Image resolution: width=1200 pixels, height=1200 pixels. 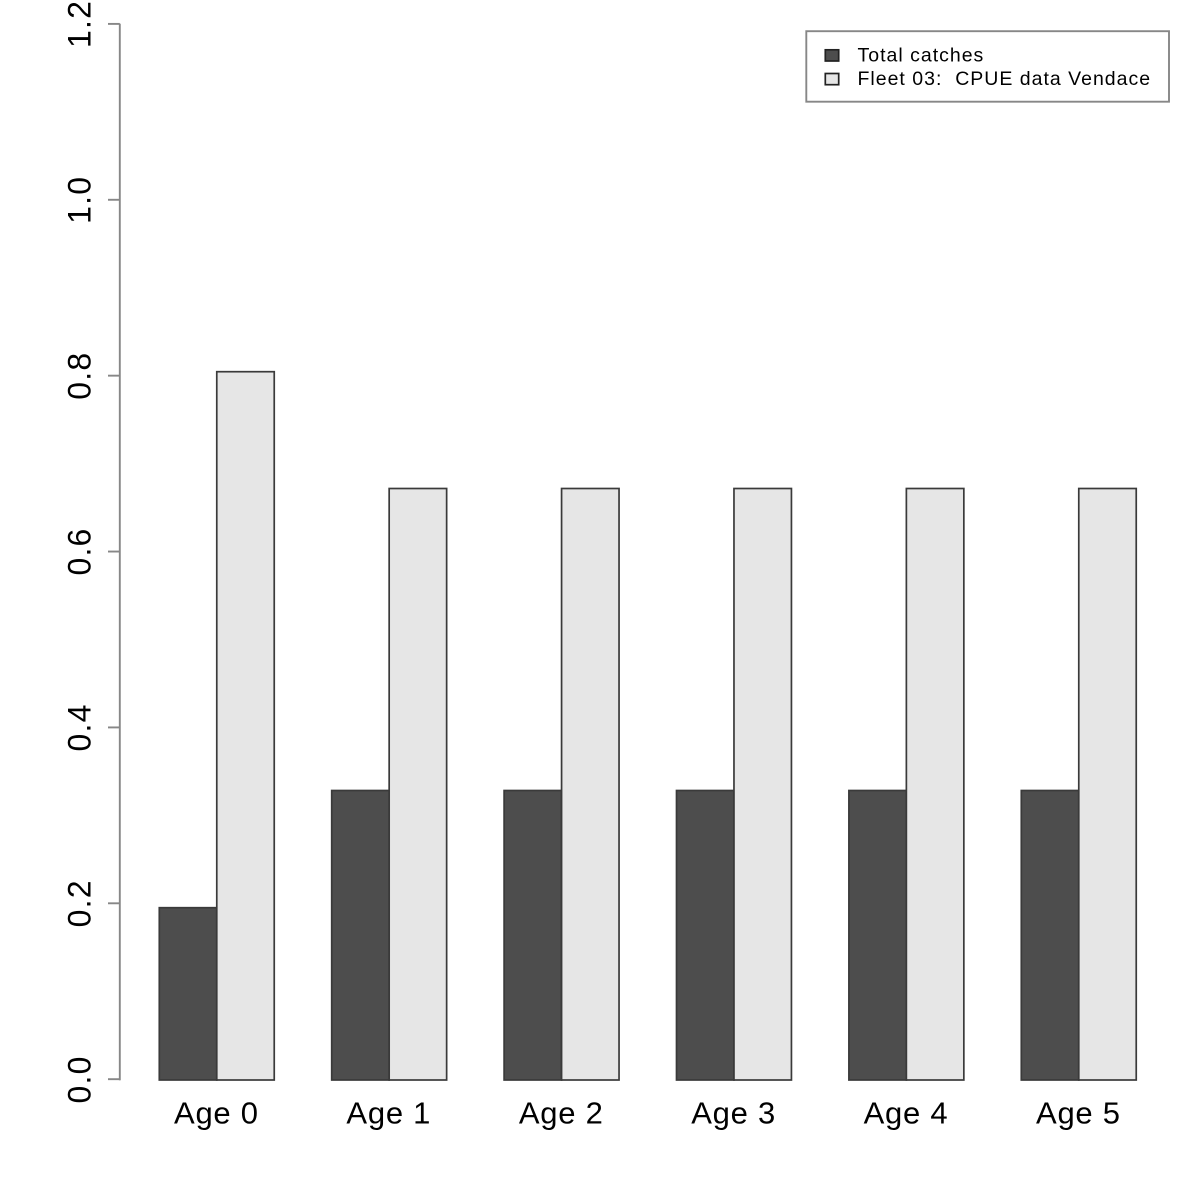 What do you see at coordinates (921, 55) in the screenshot?
I see `svg-text: Total catches` at bounding box center [921, 55].